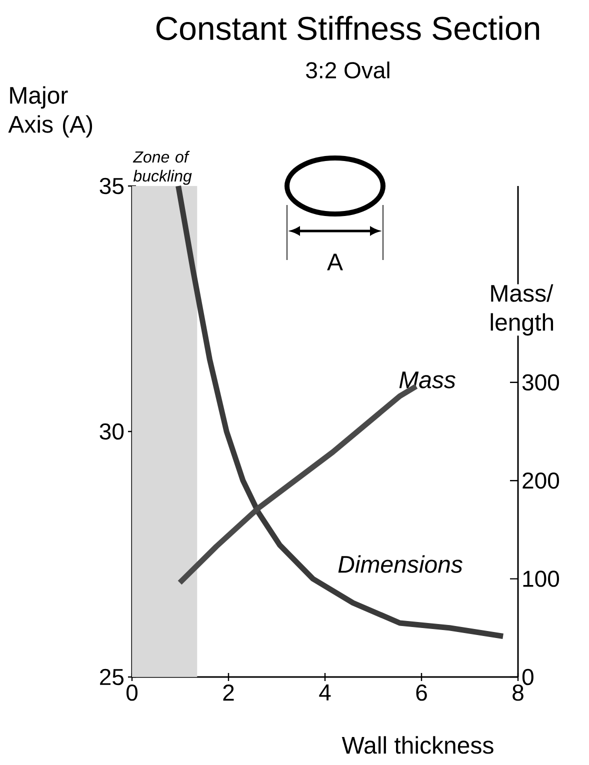 This screenshot has height=765, width=589. Describe the element at coordinates (427, 380) in the screenshot. I see `series-label: Mass` at that location.